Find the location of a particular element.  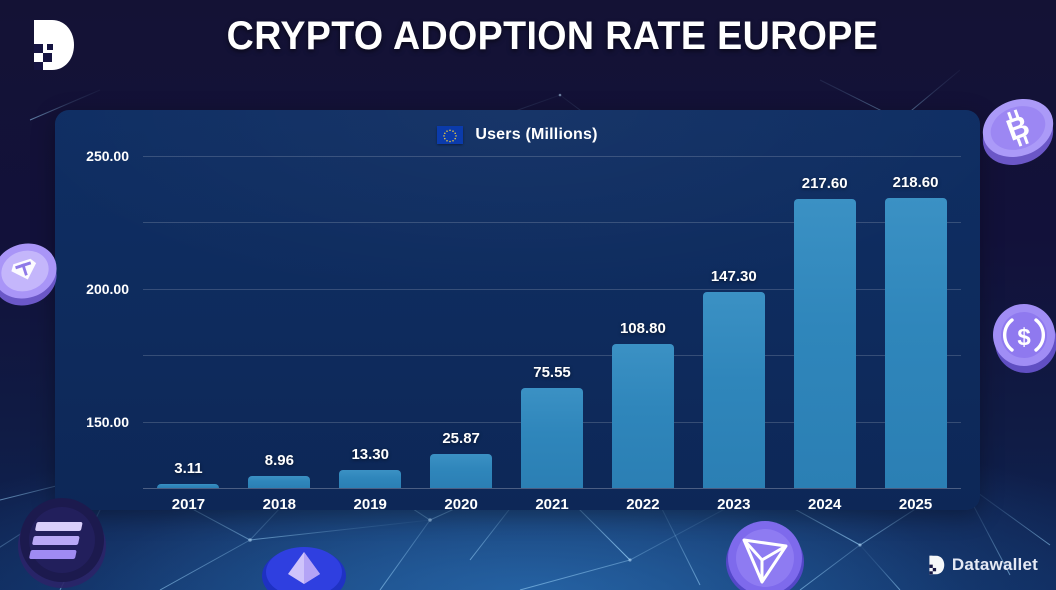

bar: 3.11 is located at coordinates (188, 474).